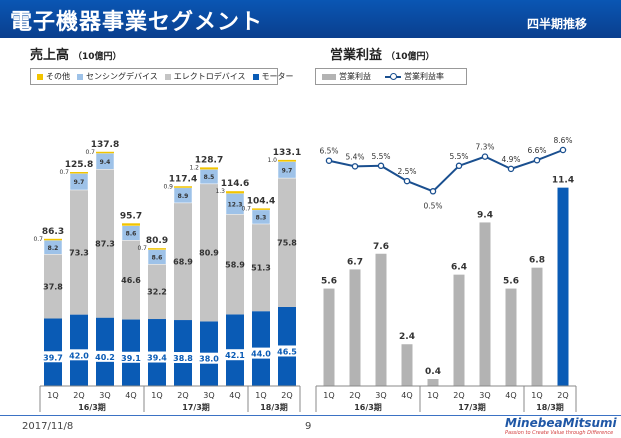 This screenshot has height=438, width=621. What do you see at coordinates (356, 55) in the screenshot?
I see `op-title: 営業利益` at bounding box center [356, 55].